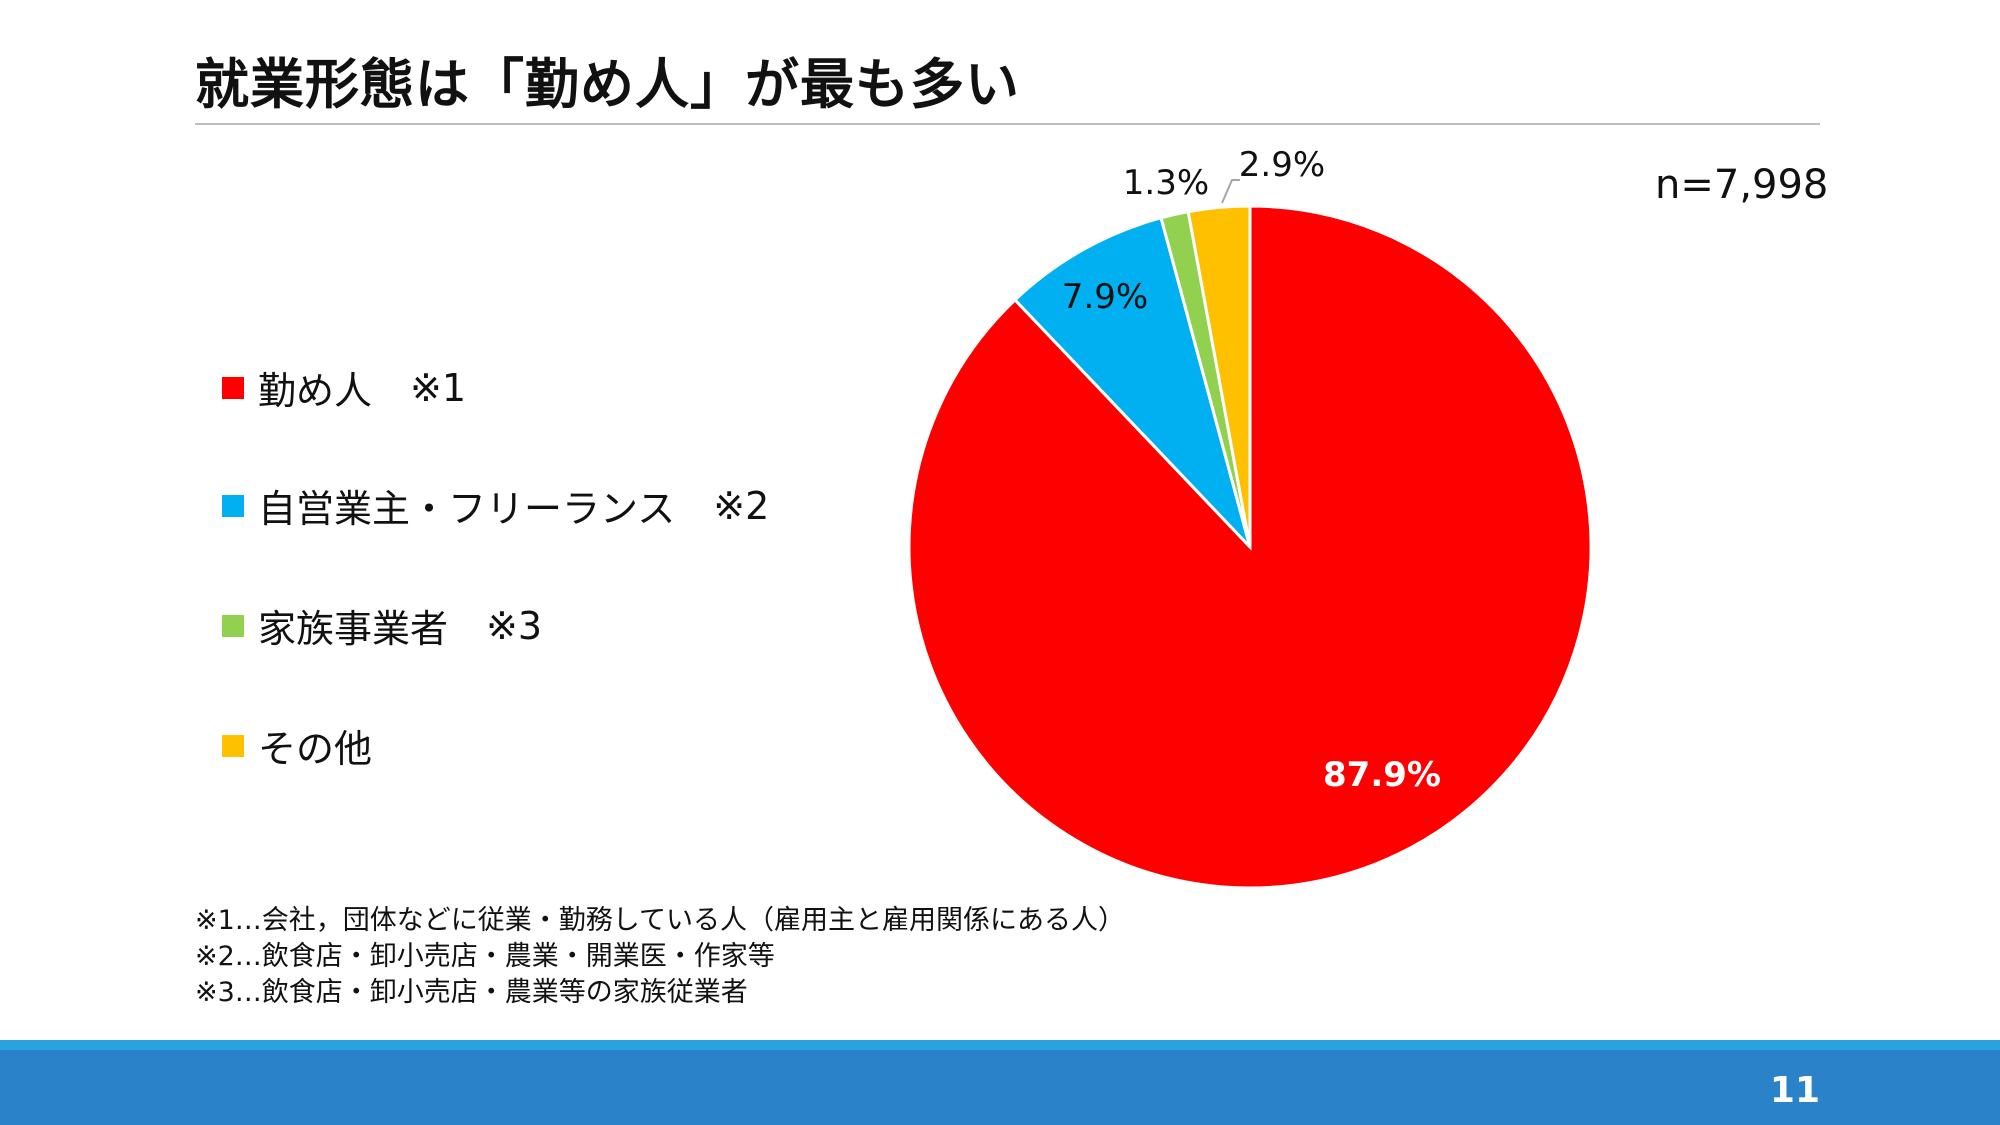  What do you see at coordinates (1000, 1087) in the screenshot?
I see `footer-bar` at bounding box center [1000, 1087].